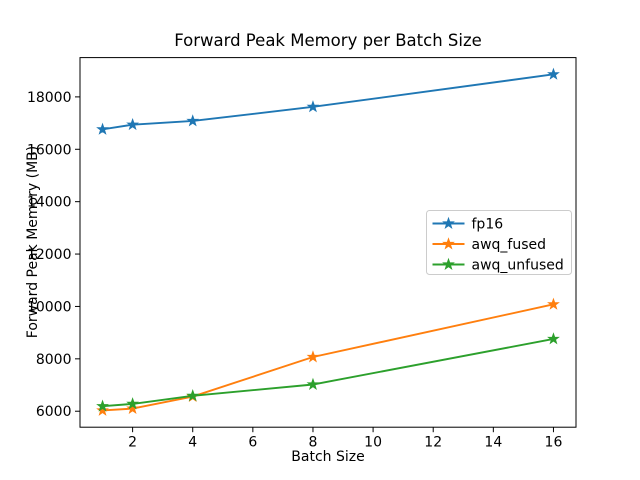  What do you see at coordinates (54, 412) in the screenshot?
I see `y-tick-label: 6000` at bounding box center [54, 412].